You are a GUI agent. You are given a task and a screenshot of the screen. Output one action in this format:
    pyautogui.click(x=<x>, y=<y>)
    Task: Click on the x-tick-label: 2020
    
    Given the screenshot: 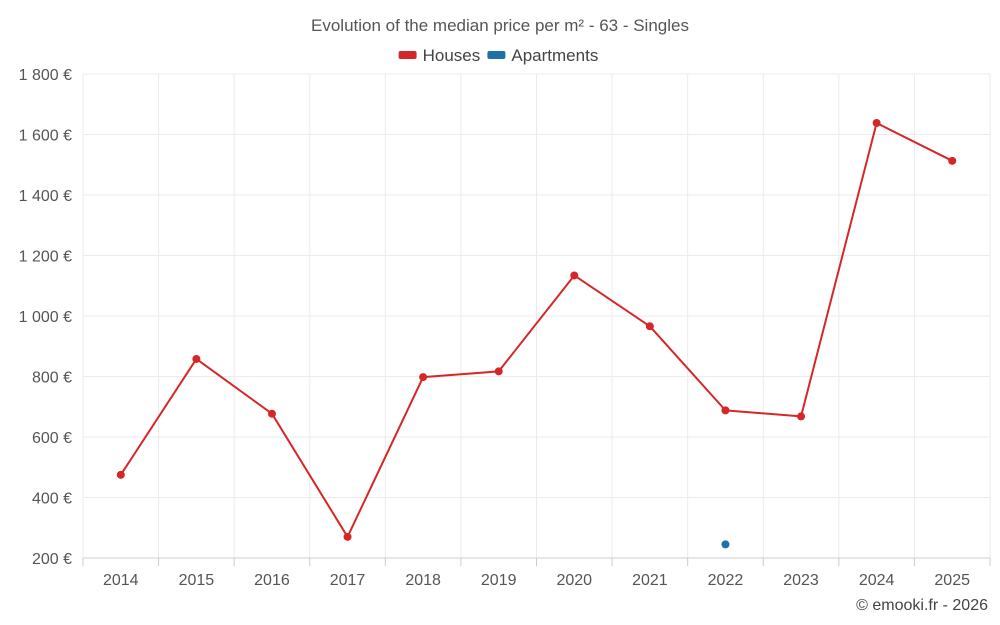 What is the action you would take?
    pyautogui.click(x=574, y=580)
    